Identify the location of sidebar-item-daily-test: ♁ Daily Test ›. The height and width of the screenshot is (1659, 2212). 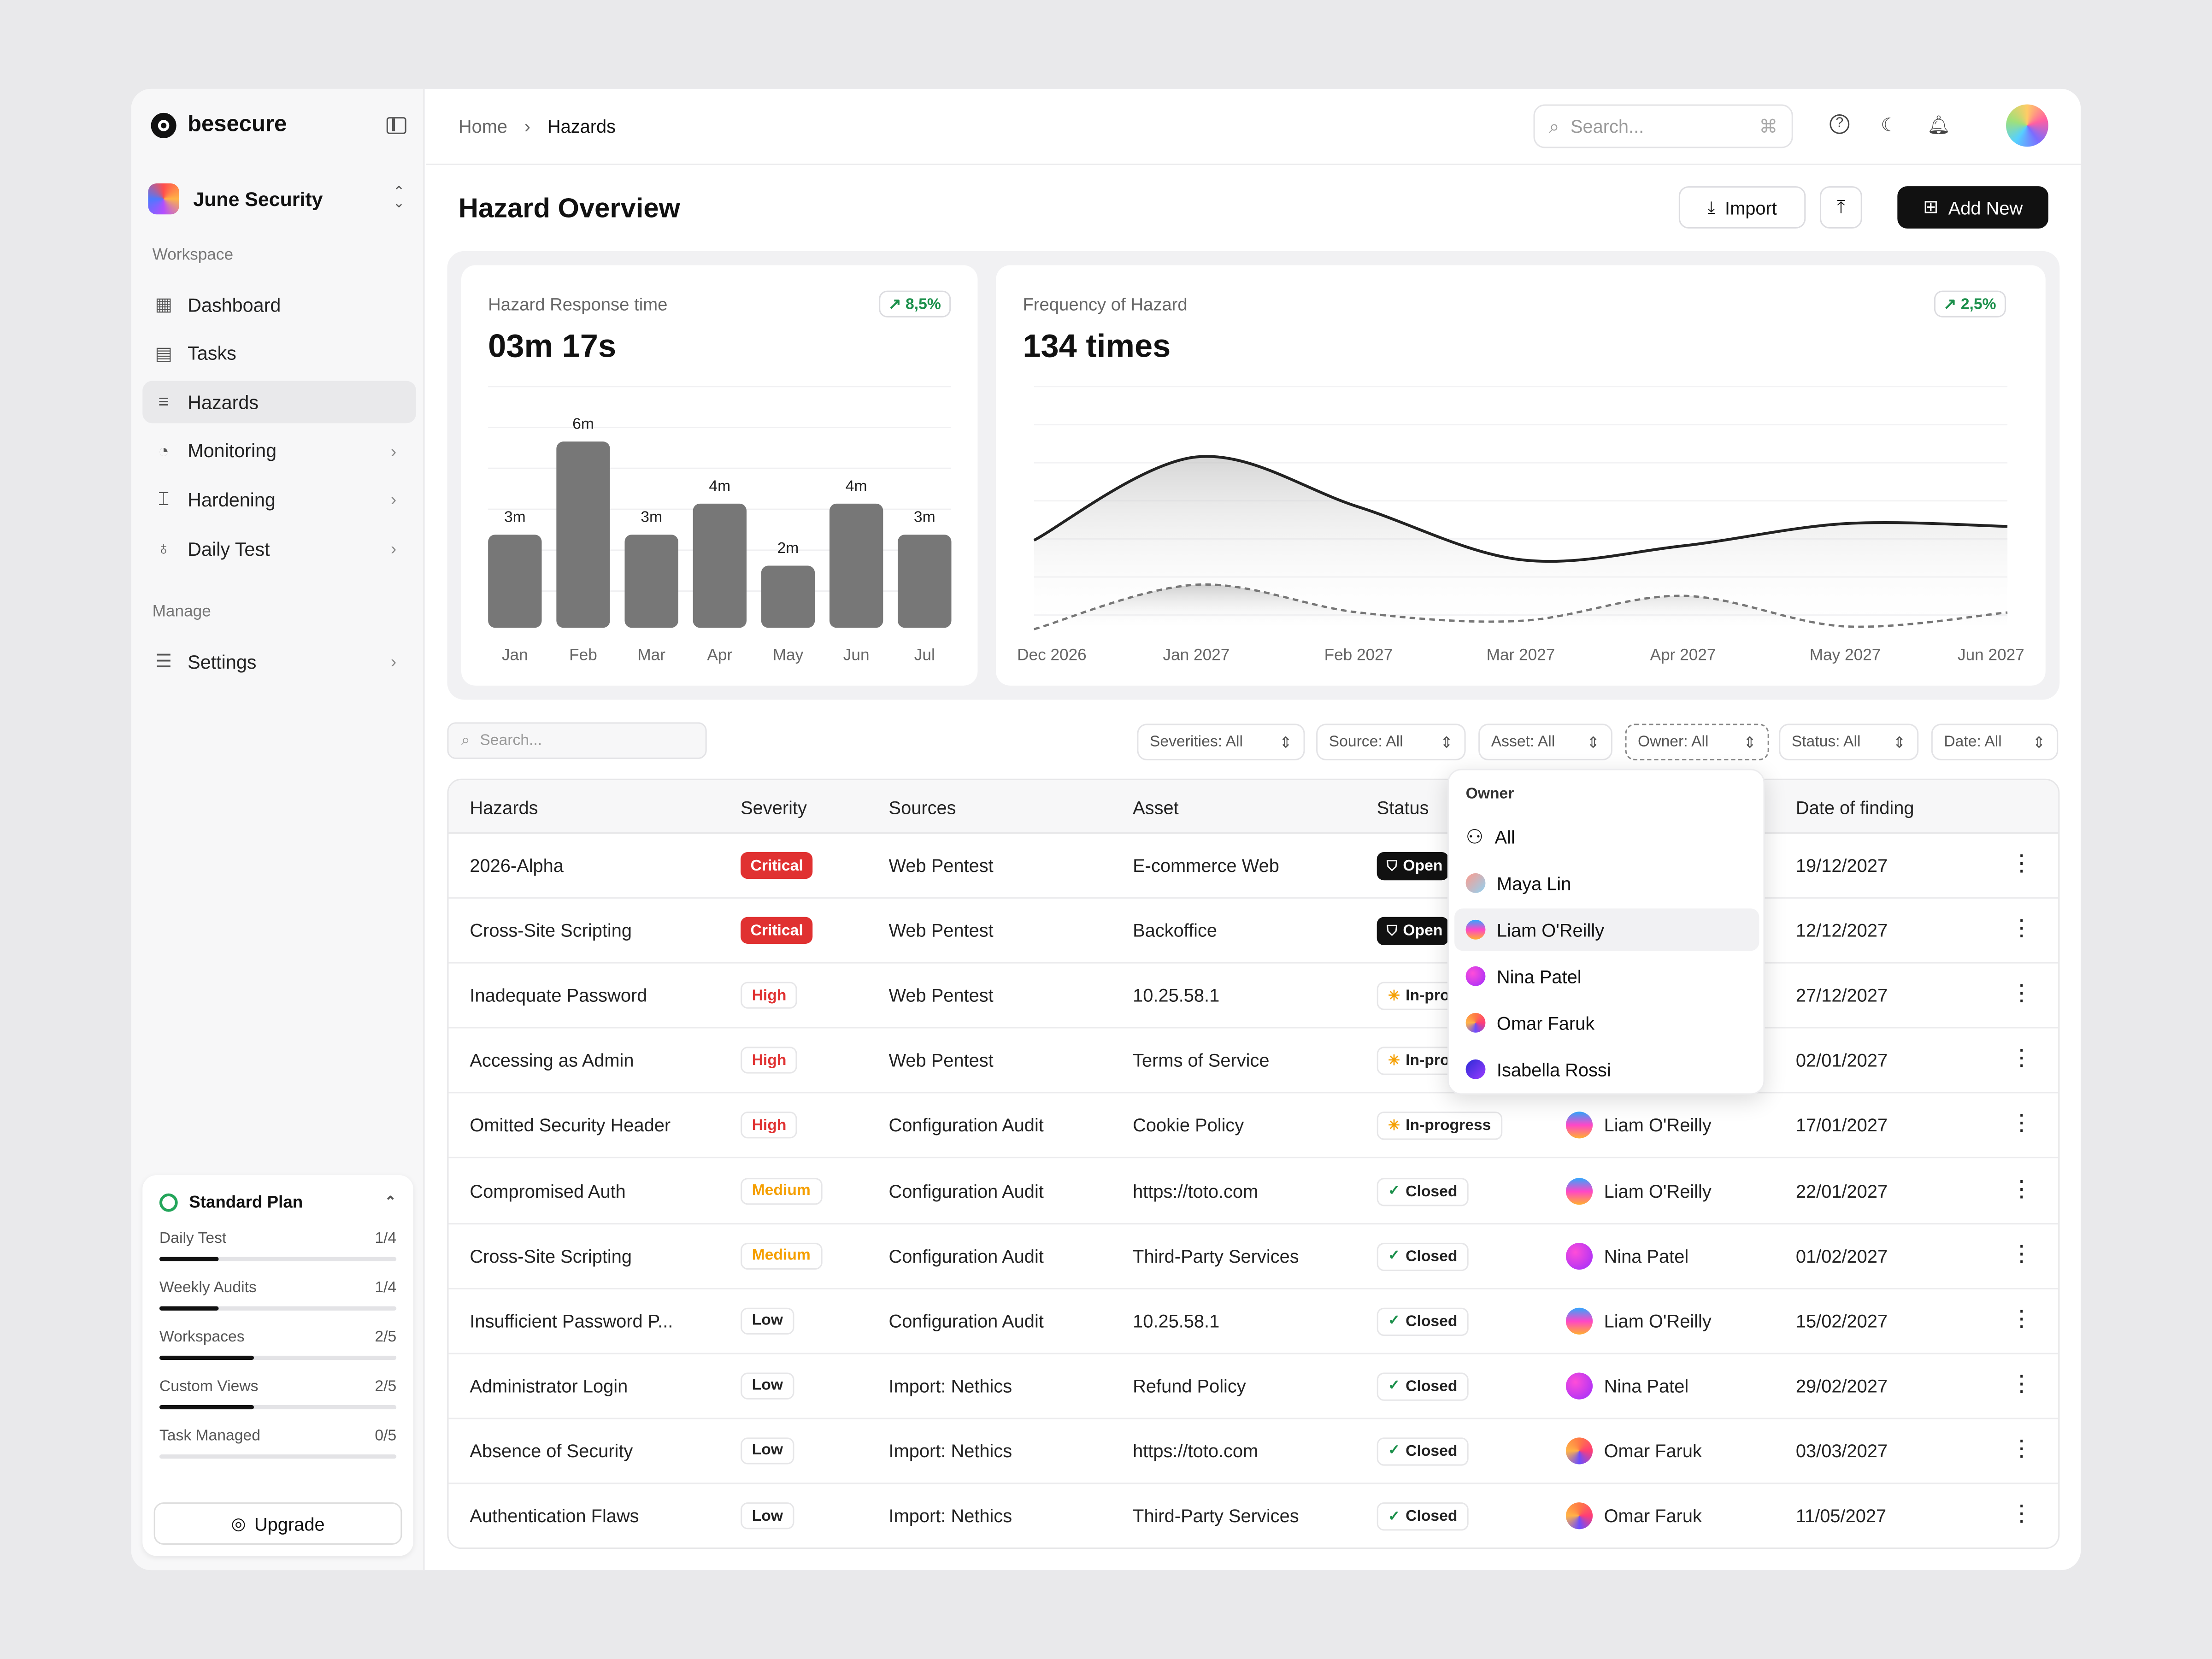
(279, 549).